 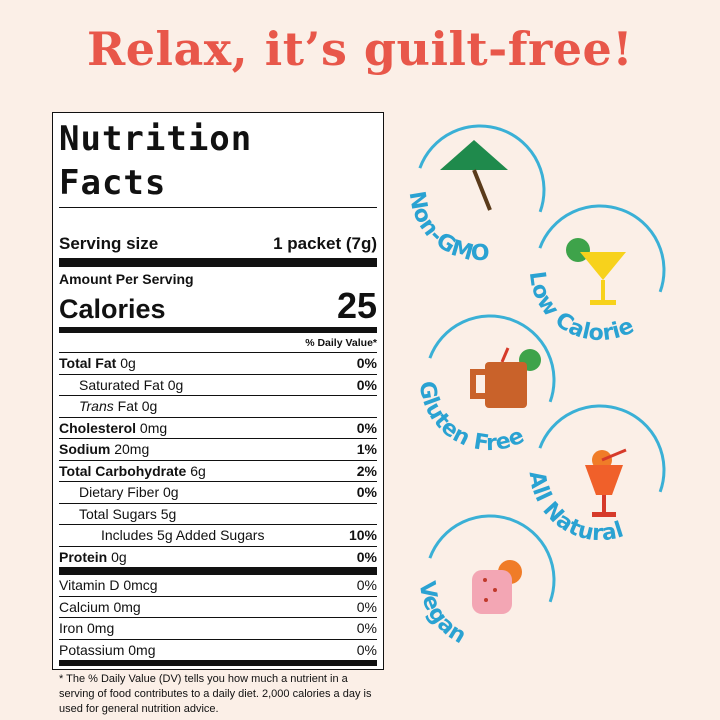 I want to click on nutrient-amount: 6g, so click(x=198, y=470).